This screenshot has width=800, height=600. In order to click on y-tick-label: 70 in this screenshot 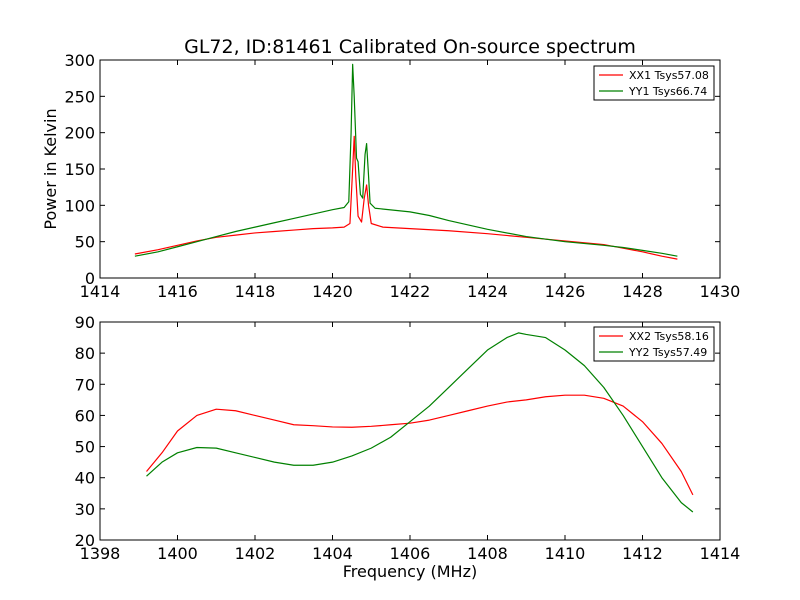, I will do `click(85, 384)`.